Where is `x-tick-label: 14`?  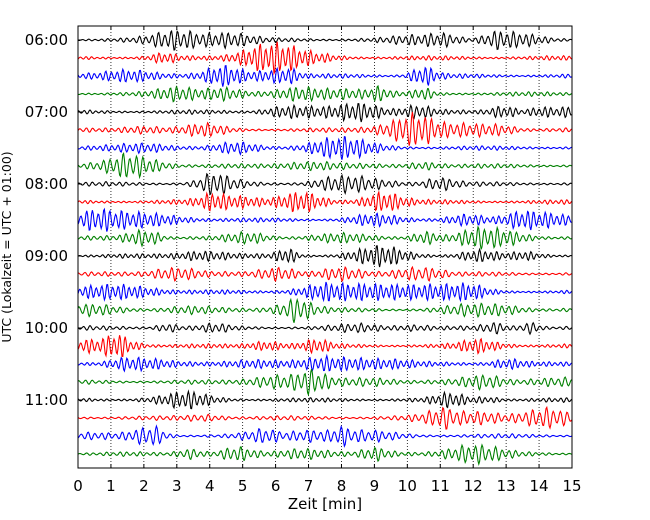 x-tick-label: 14 is located at coordinates (539, 486).